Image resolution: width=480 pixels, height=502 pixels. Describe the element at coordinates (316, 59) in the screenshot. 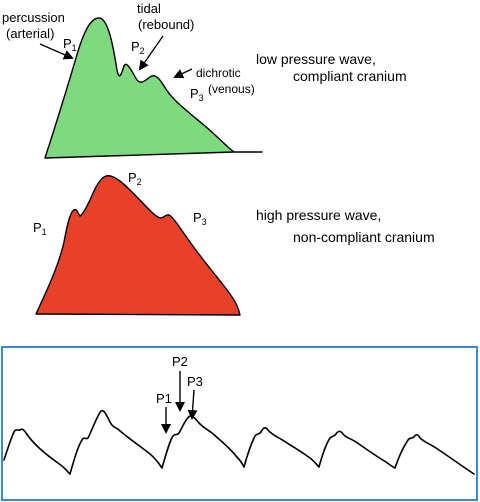

I see `low-pressure-caption-line1: low pressure wave,` at that location.